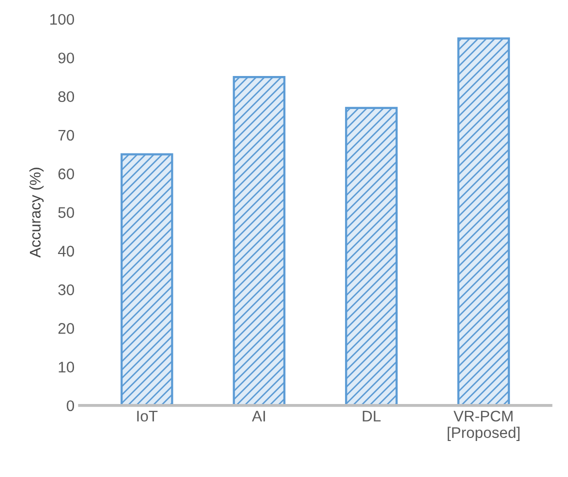 This screenshot has width=568, height=477. What do you see at coordinates (371, 416) in the screenshot?
I see `x-tick-label: DL` at bounding box center [371, 416].